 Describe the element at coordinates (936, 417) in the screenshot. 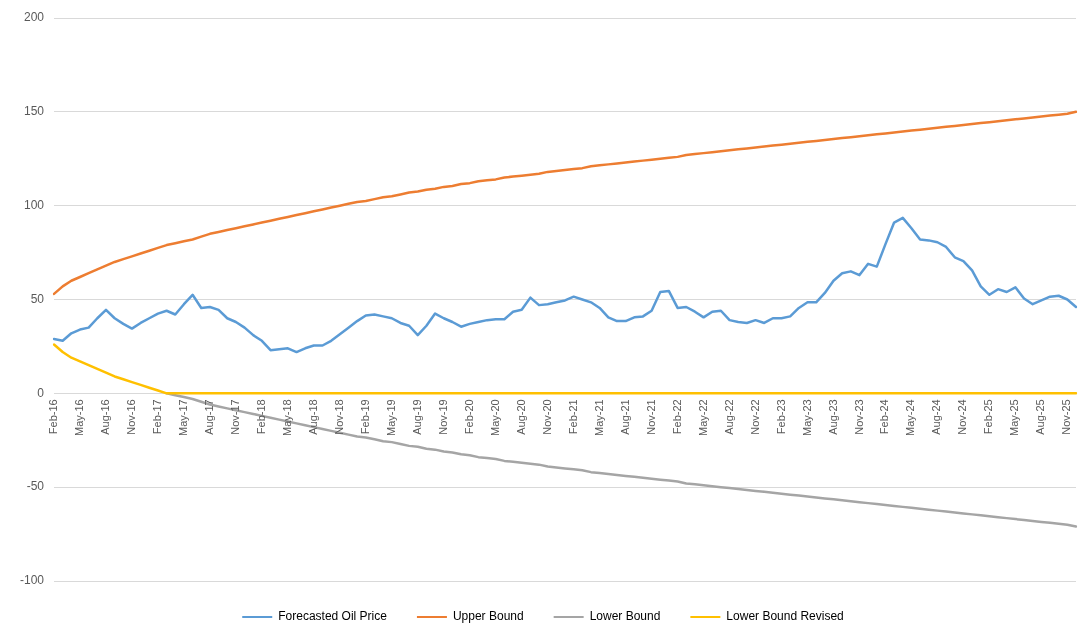

I see `x-tick-label: Aug-24` at that location.